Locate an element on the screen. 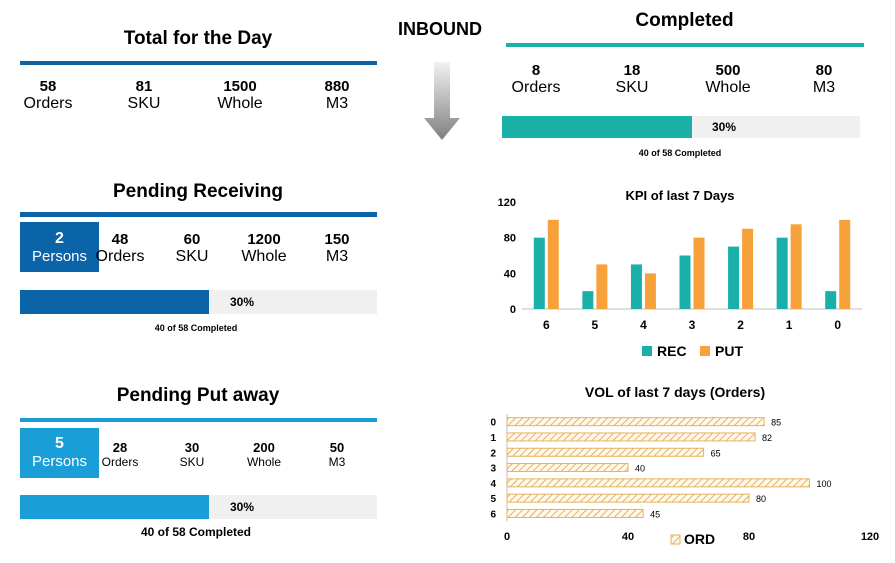 Image resolution: width=895 pixels, height=563 pixels. pending-putaway-divider is located at coordinates (198, 420).